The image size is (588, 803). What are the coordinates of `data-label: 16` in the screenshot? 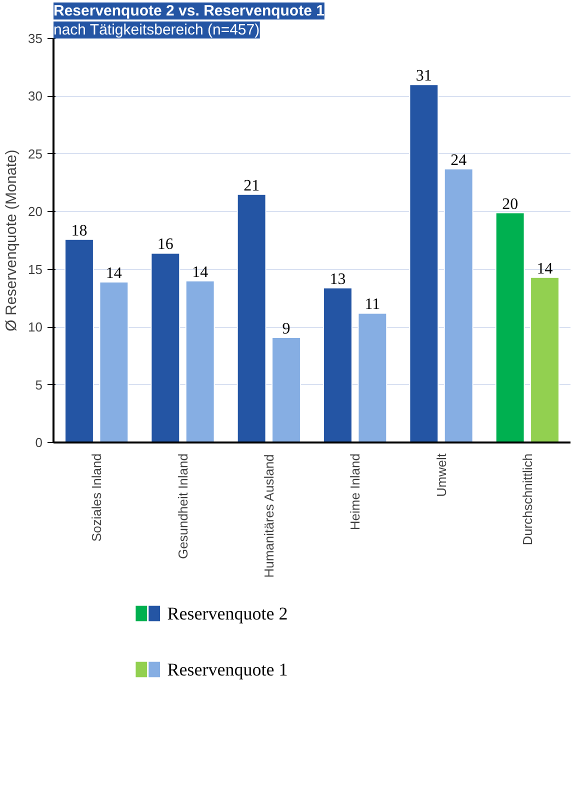 It's located at (165, 245).